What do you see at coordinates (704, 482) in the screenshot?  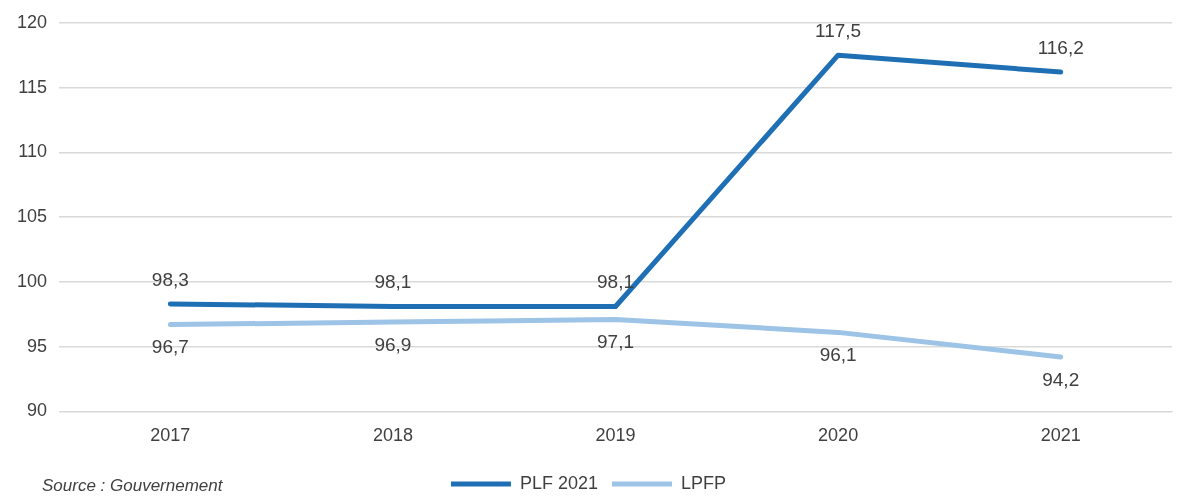 I see `legend-label: LPFP` at bounding box center [704, 482].